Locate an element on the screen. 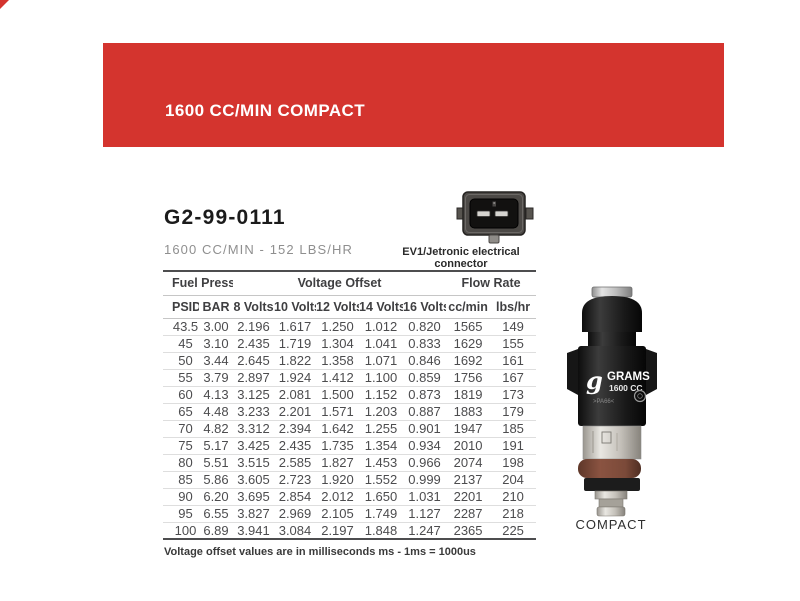  table-column-header: BAR is located at coordinates (216, 307).